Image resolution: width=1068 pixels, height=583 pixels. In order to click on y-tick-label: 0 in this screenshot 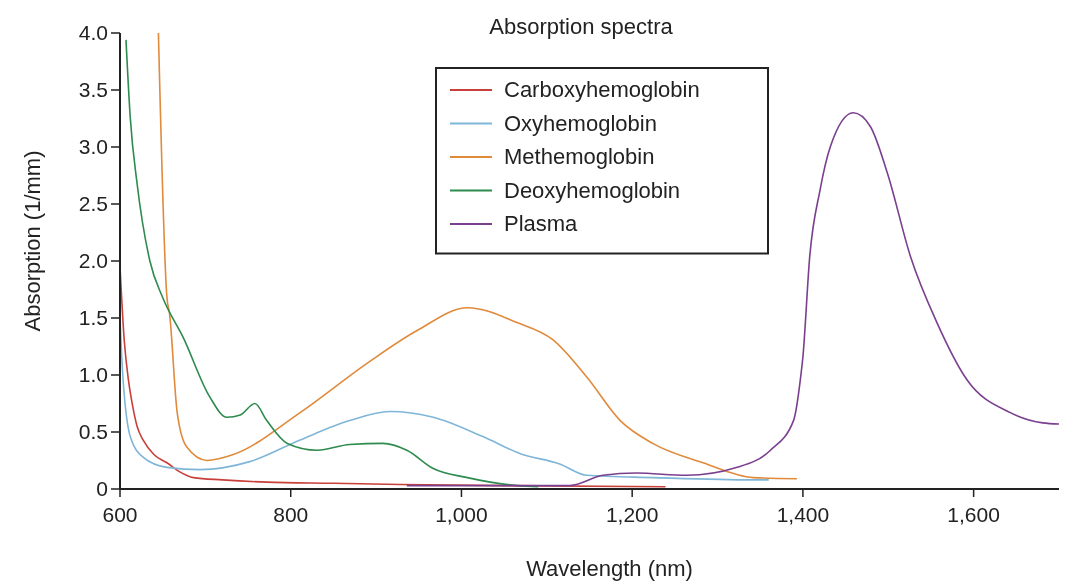, I will do `click(102, 488)`.